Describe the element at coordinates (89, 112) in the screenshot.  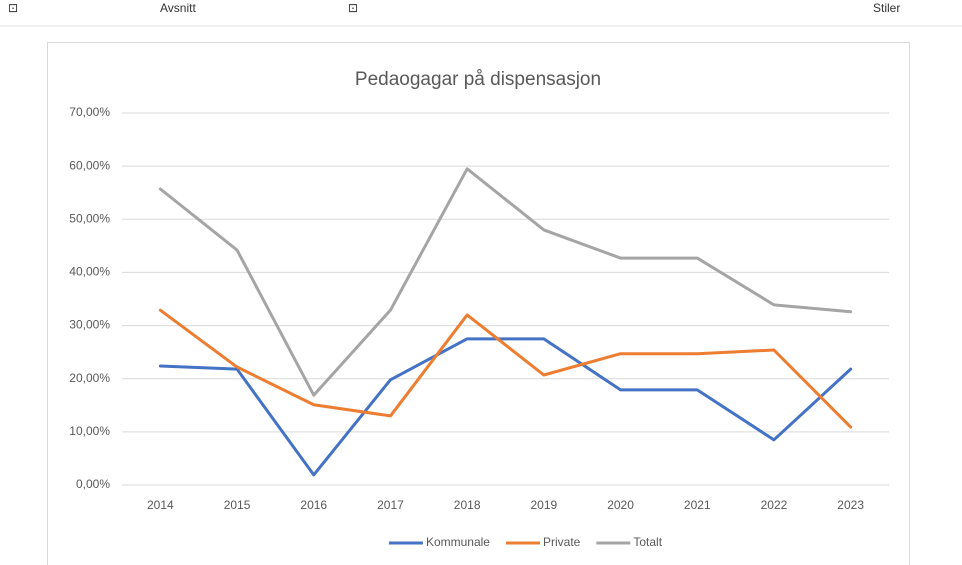
I see `y-tick-label: 70,00%` at that location.